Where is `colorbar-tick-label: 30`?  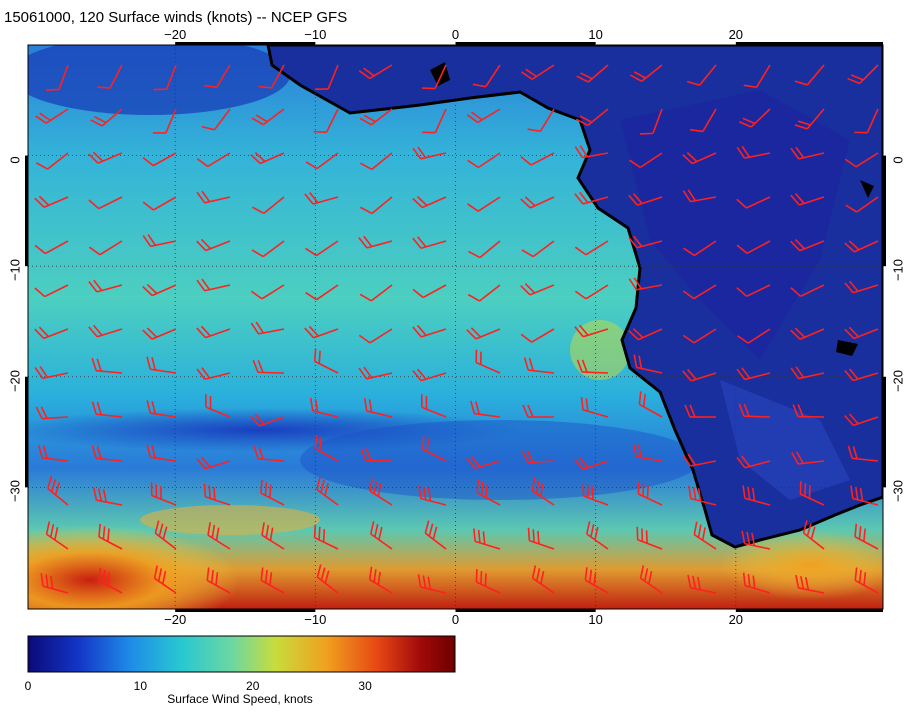 colorbar-tick-label: 30 is located at coordinates (365, 686).